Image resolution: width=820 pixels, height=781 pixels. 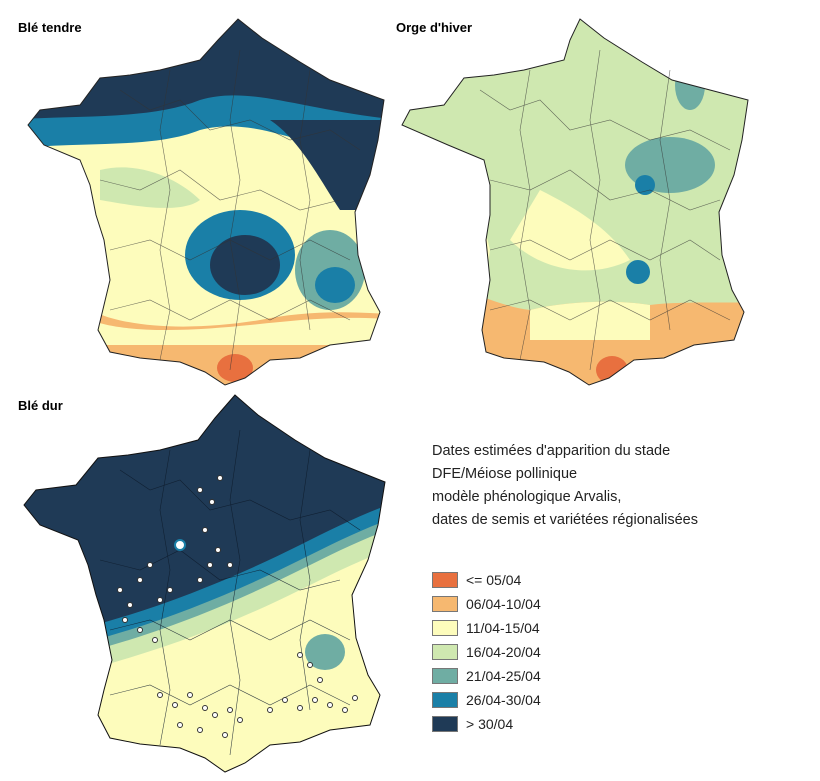 I want to click on legend-item: 21/04-25/04, so click(x=486, y=676).